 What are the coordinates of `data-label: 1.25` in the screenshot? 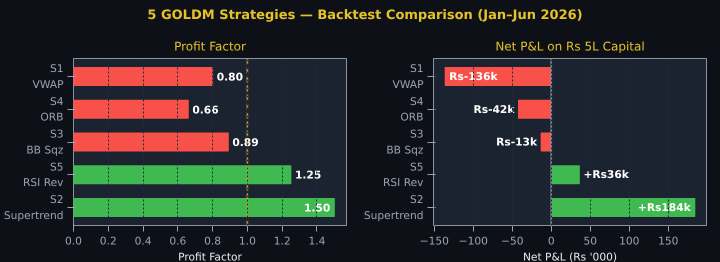 It's located at (308, 175).